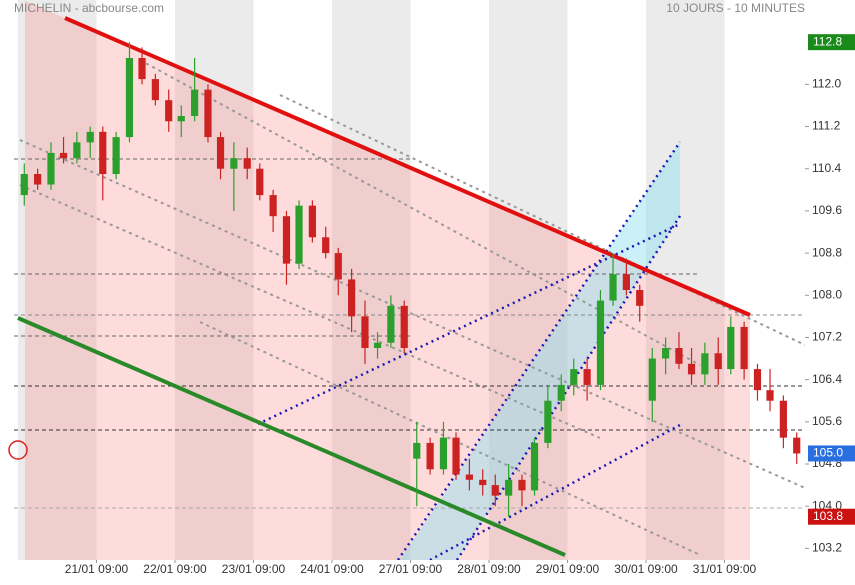  Describe the element at coordinates (826, 126) in the screenshot. I see `y-tick-label: 111.2` at that location.